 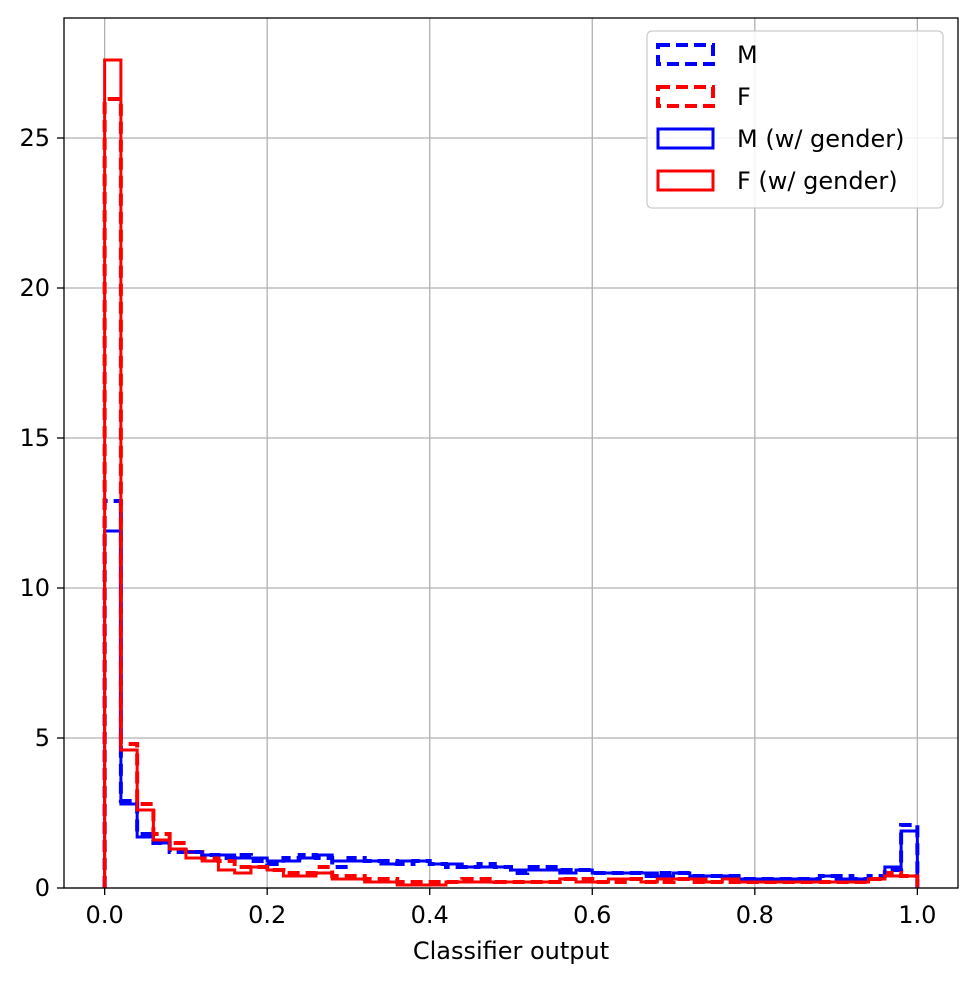 What do you see at coordinates (747, 55) in the screenshot?
I see `legend-label: M` at bounding box center [747, 55].